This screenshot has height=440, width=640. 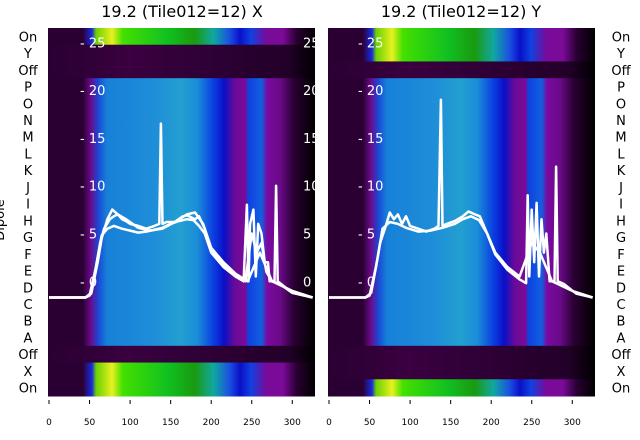 What do you see at coordinates (28, 205) in the screenshot?
I see `row-label: I` at bounding box center [28, 205].